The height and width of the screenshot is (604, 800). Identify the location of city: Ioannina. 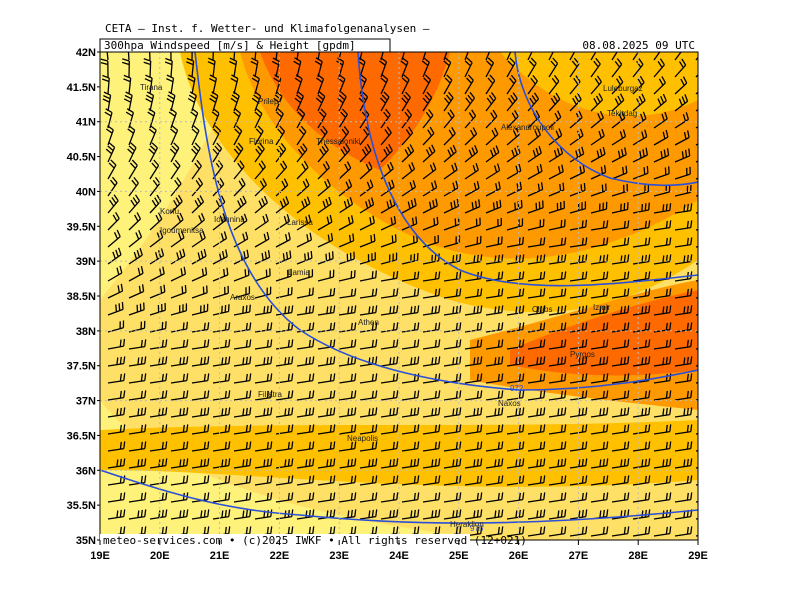
(229, 219).